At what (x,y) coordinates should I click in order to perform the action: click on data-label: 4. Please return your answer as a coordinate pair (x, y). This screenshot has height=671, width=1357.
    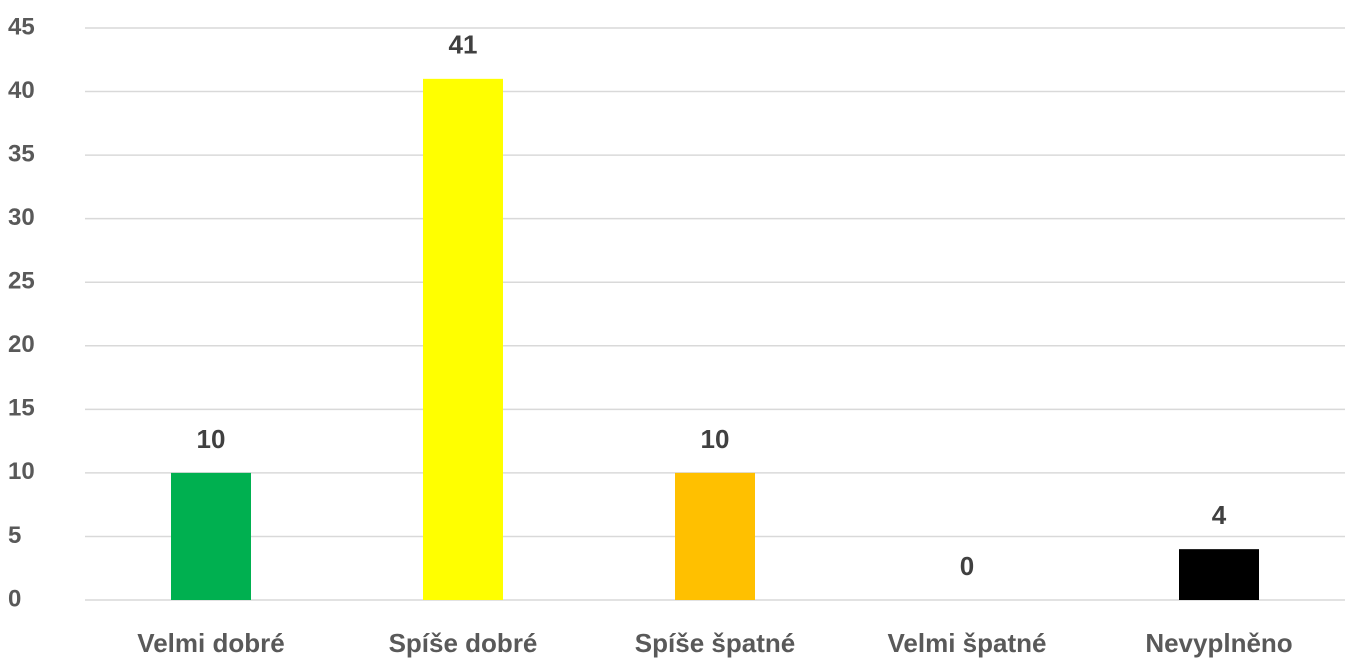
    Looking at the image, I should click on (1219, 515).